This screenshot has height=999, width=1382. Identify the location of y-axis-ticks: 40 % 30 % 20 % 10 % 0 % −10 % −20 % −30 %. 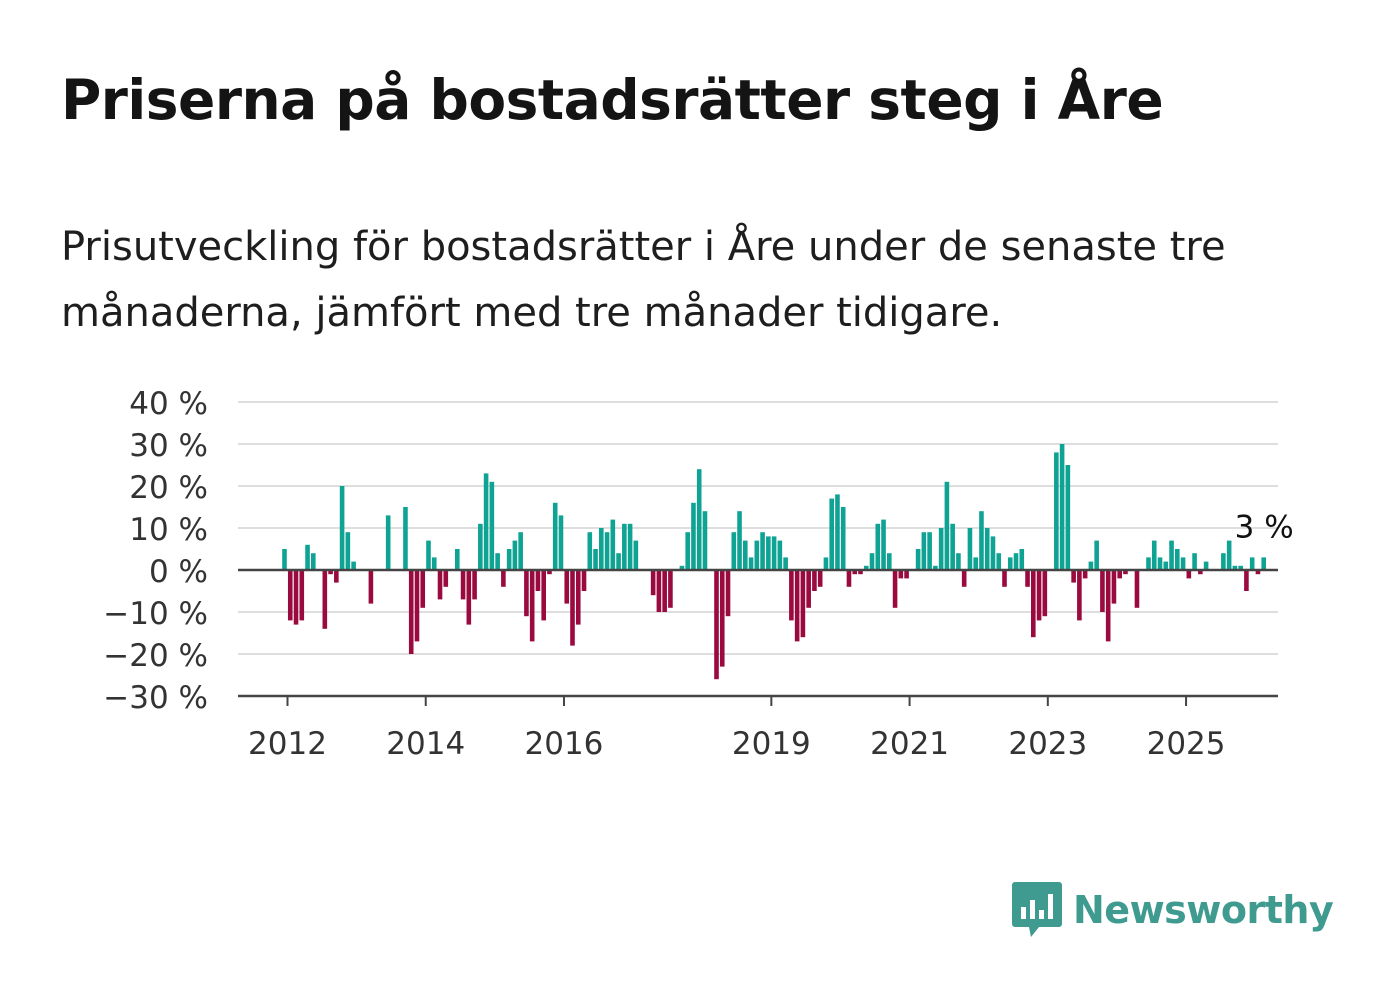
(155, 551).